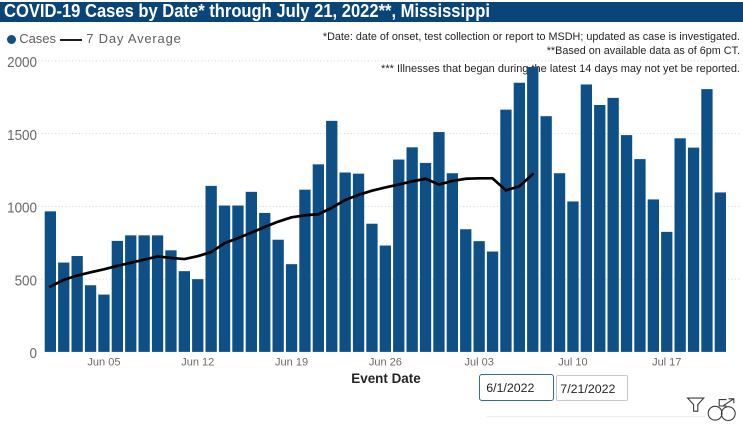  Describe the element at coordinates (572, 363) in the screenshot. I see `svg-text: Jul 10` at that location.